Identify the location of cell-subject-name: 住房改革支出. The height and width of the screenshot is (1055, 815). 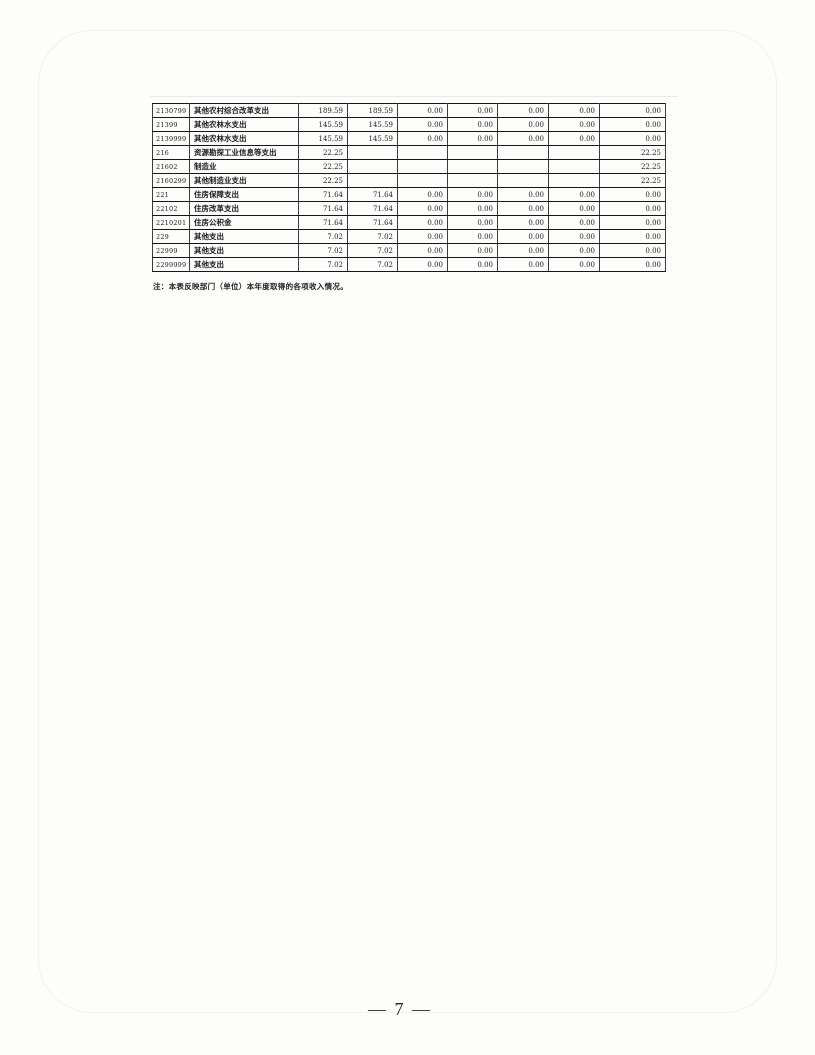
(244, 208).